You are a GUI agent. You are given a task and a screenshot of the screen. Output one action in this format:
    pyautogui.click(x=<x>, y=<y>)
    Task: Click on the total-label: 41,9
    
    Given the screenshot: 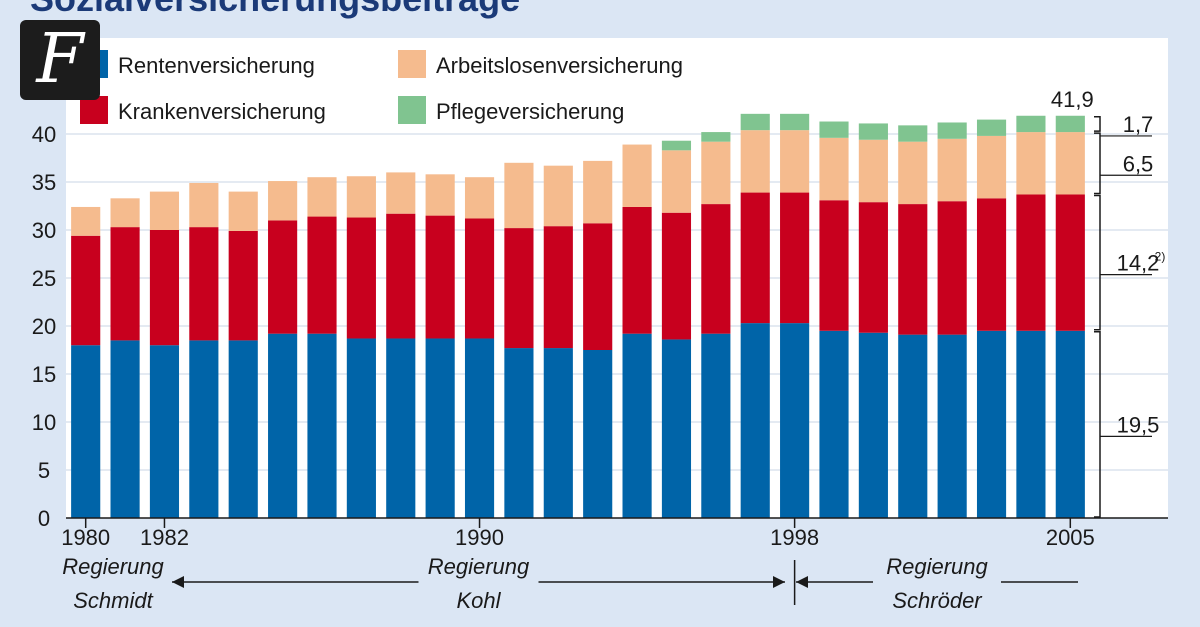 What is the action you would take?
    pyautogui.click(x=1072, y=99)
    